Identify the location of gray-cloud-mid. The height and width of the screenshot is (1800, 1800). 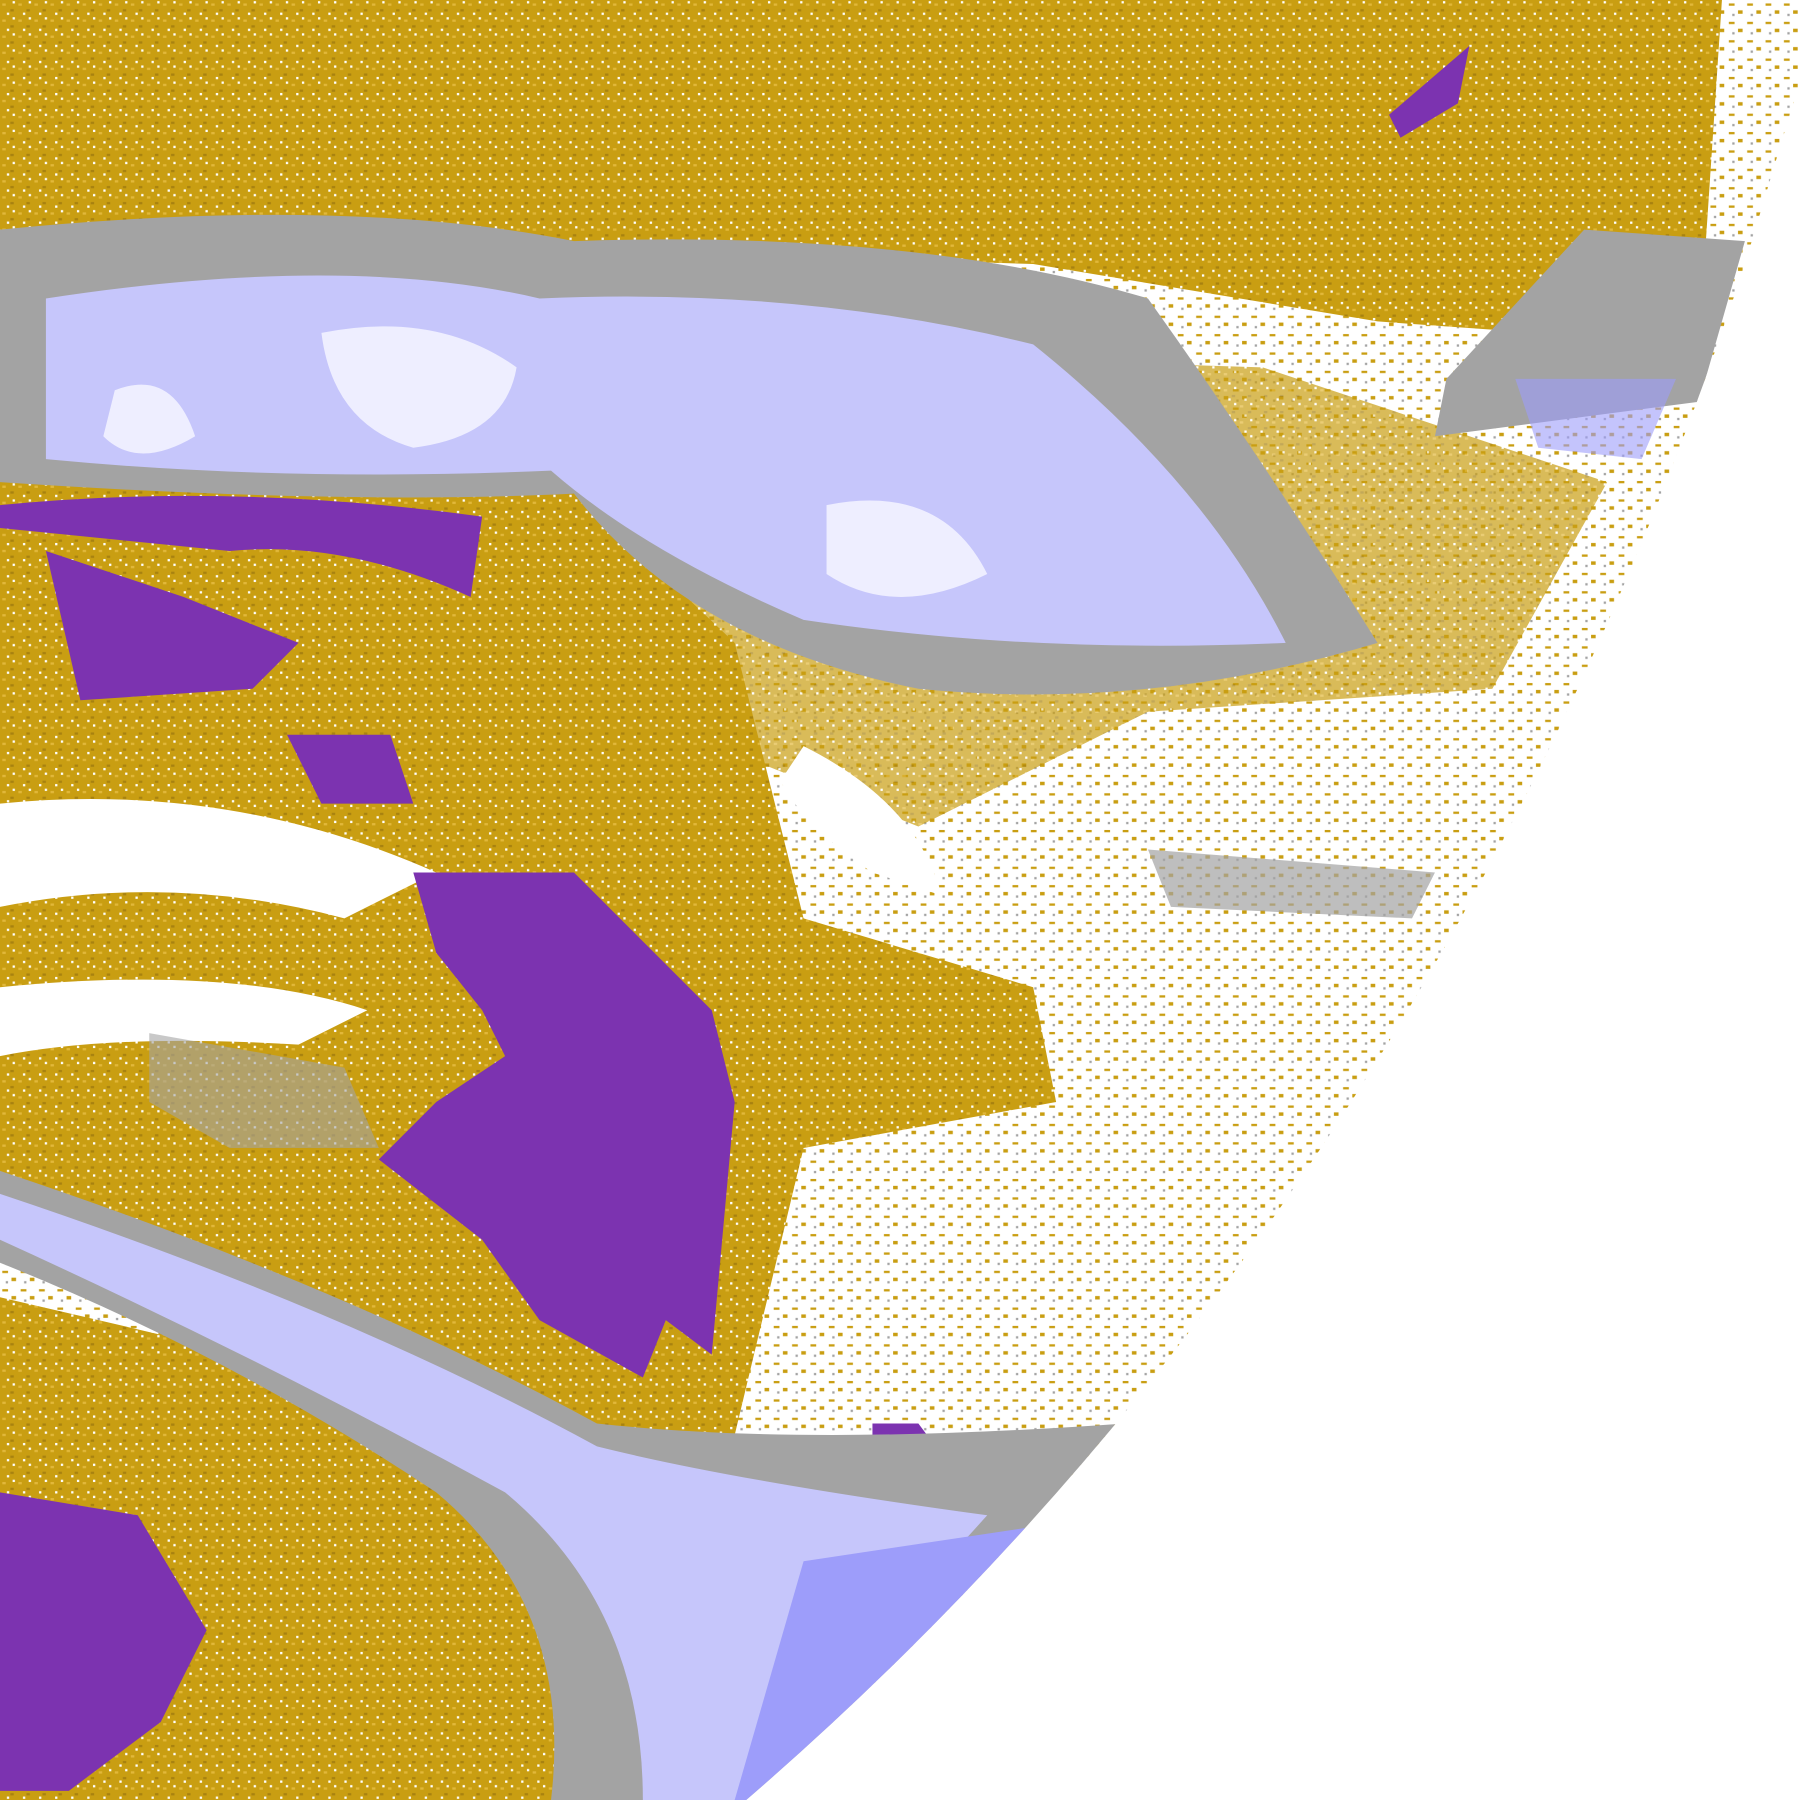
(264, 1090).